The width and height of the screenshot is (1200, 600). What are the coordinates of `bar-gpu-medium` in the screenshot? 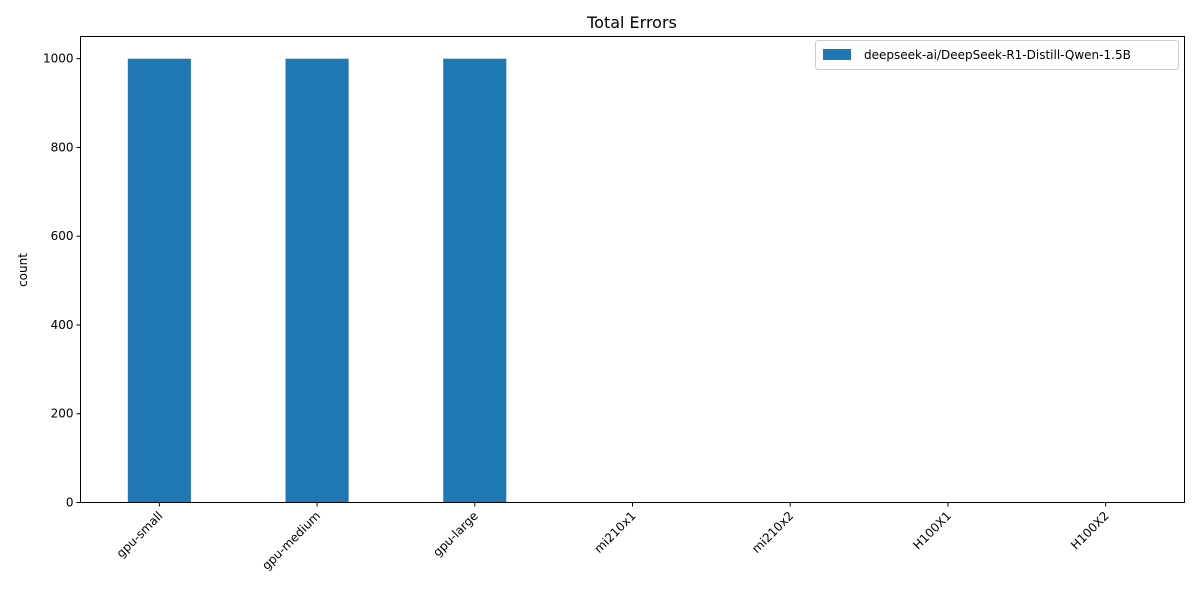 It's located at (317, 280).